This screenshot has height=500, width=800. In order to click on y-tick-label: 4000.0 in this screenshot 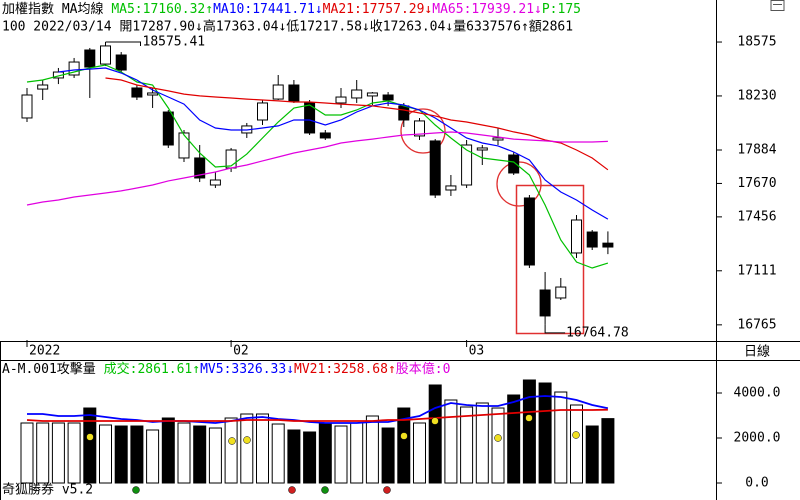, I will do `click(757, 393)`.